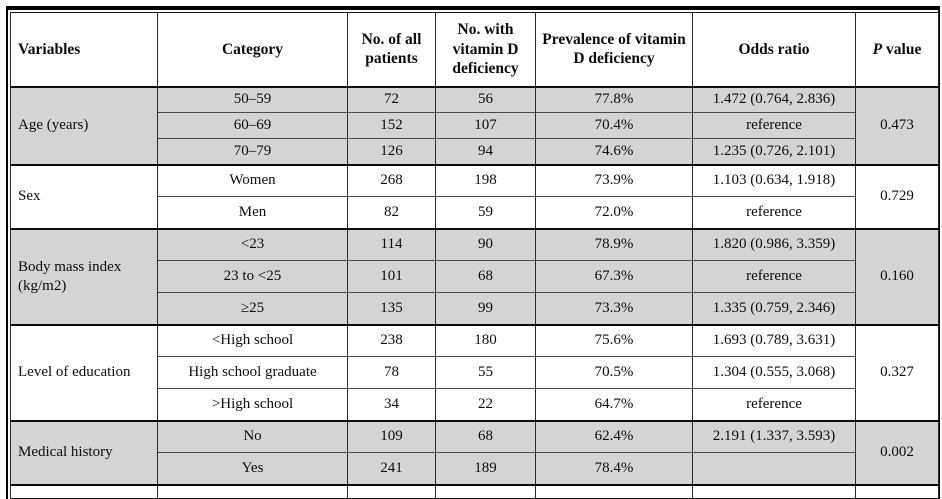  I want to click on n-def-cell: 56, so click(485, 99).